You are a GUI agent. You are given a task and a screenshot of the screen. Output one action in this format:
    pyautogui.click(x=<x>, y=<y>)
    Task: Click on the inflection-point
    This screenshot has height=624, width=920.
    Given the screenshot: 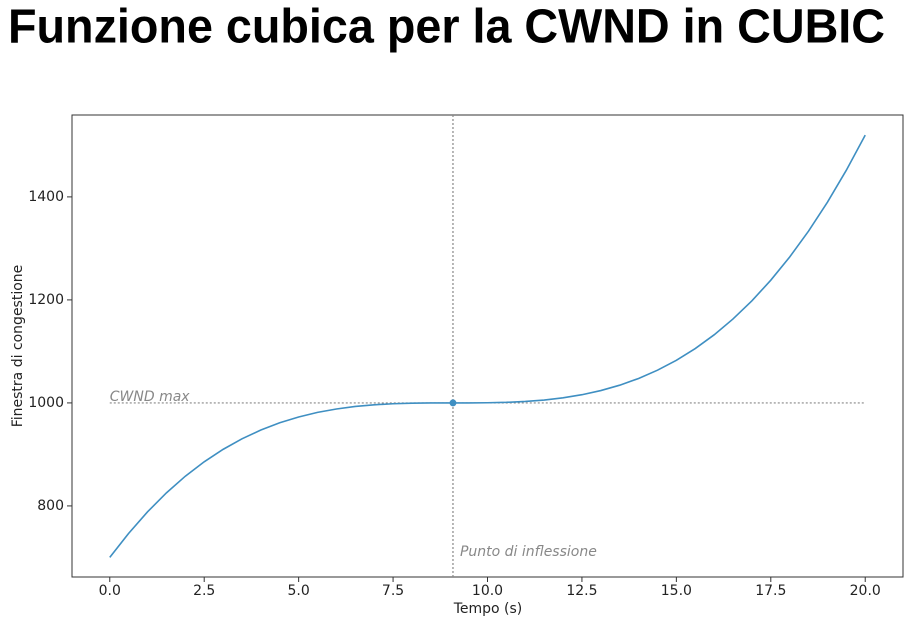 What is the action you would take?
    pyautogui.click(x=453, y=403)
    